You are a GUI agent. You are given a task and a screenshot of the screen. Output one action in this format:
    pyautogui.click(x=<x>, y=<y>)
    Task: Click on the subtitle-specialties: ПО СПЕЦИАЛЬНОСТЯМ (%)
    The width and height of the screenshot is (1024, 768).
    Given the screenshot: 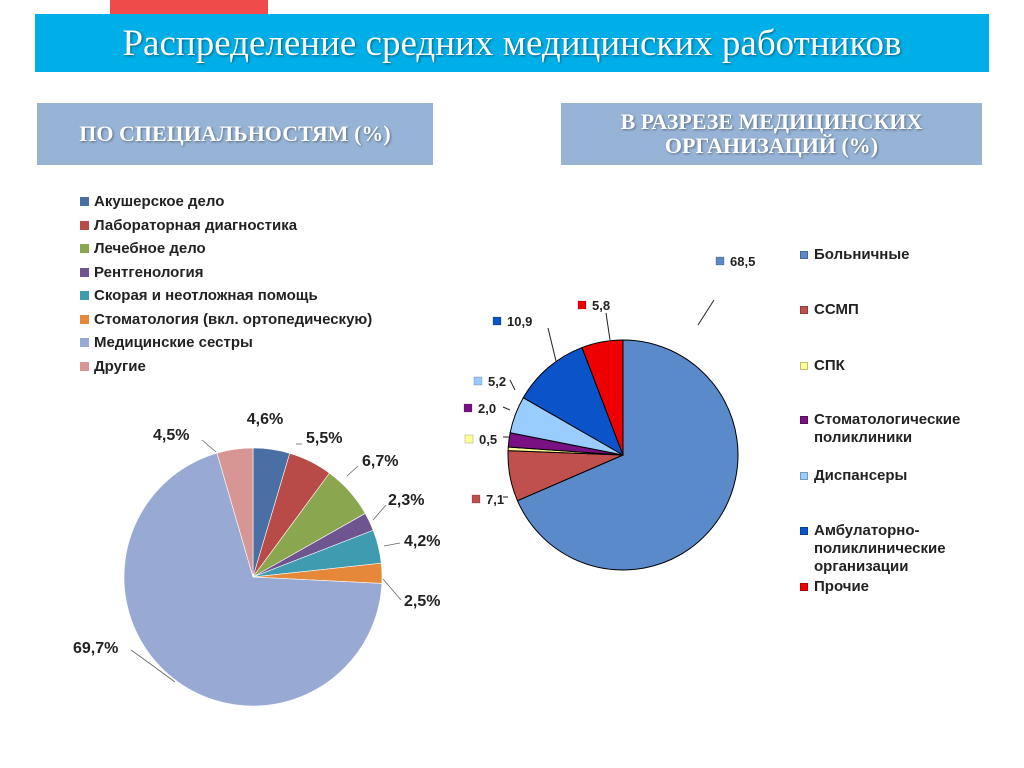 What is the action you would take?
    pyautogui.click(x=235, y=134)
    